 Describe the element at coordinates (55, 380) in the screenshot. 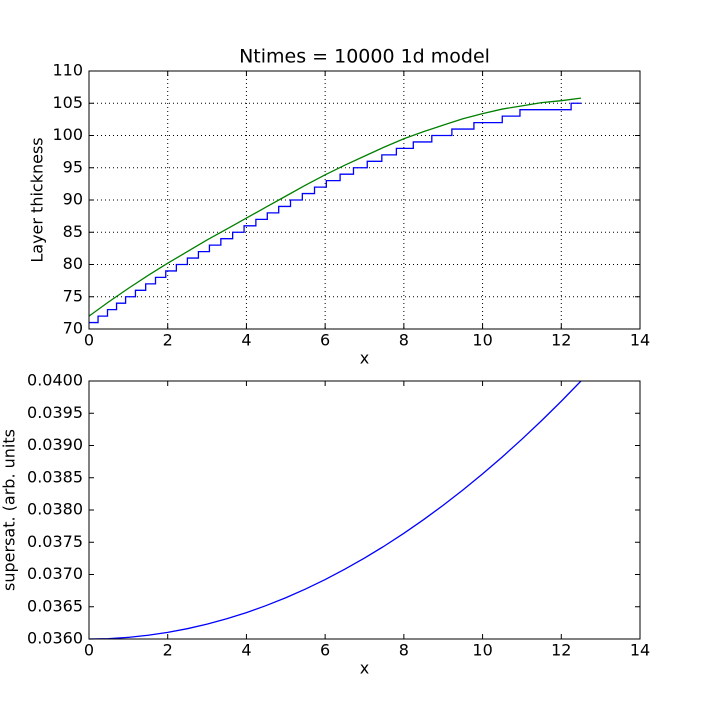

I see `y-tick-label: 0.0400` at that location.